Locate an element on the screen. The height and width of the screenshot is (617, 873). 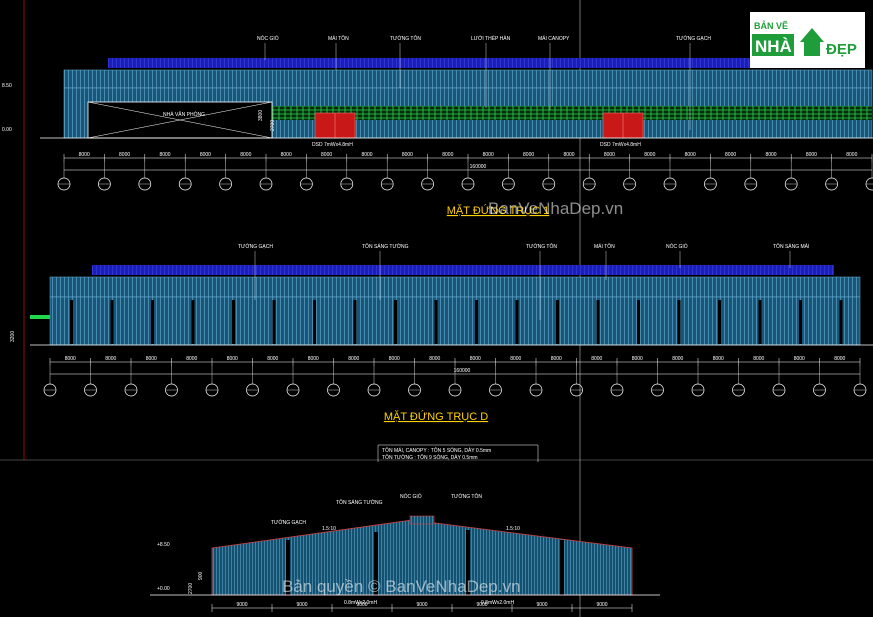
elevation-1-title: MẶT ĐỨNG TRỤC 1 is located at coordinates (498, 210).